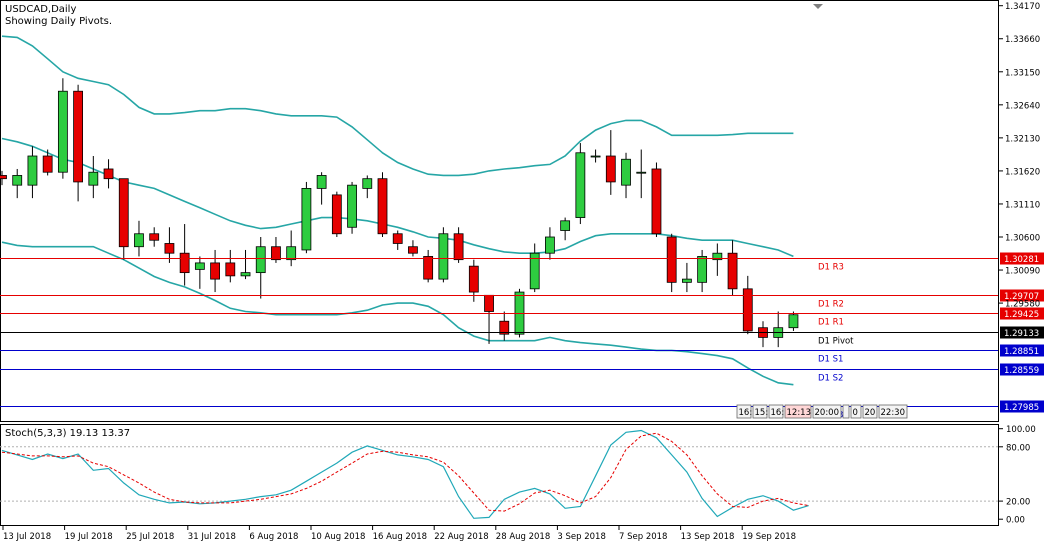 This screenshot has width=1051, height=551. I want to click on chart-subtitle: Showing Daily Pivots., so click(58, 21).